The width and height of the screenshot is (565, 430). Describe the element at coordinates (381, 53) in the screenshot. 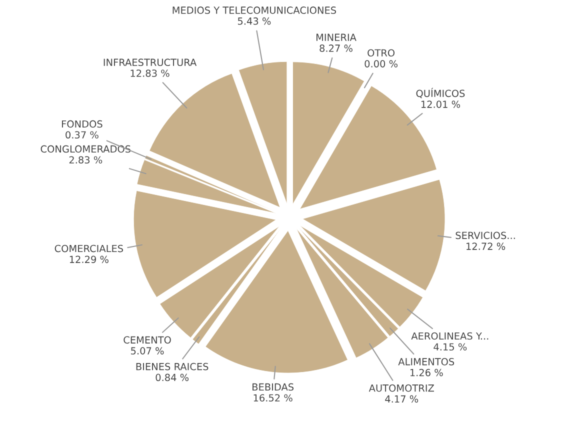

I see `category-label: OTRO` at that location.